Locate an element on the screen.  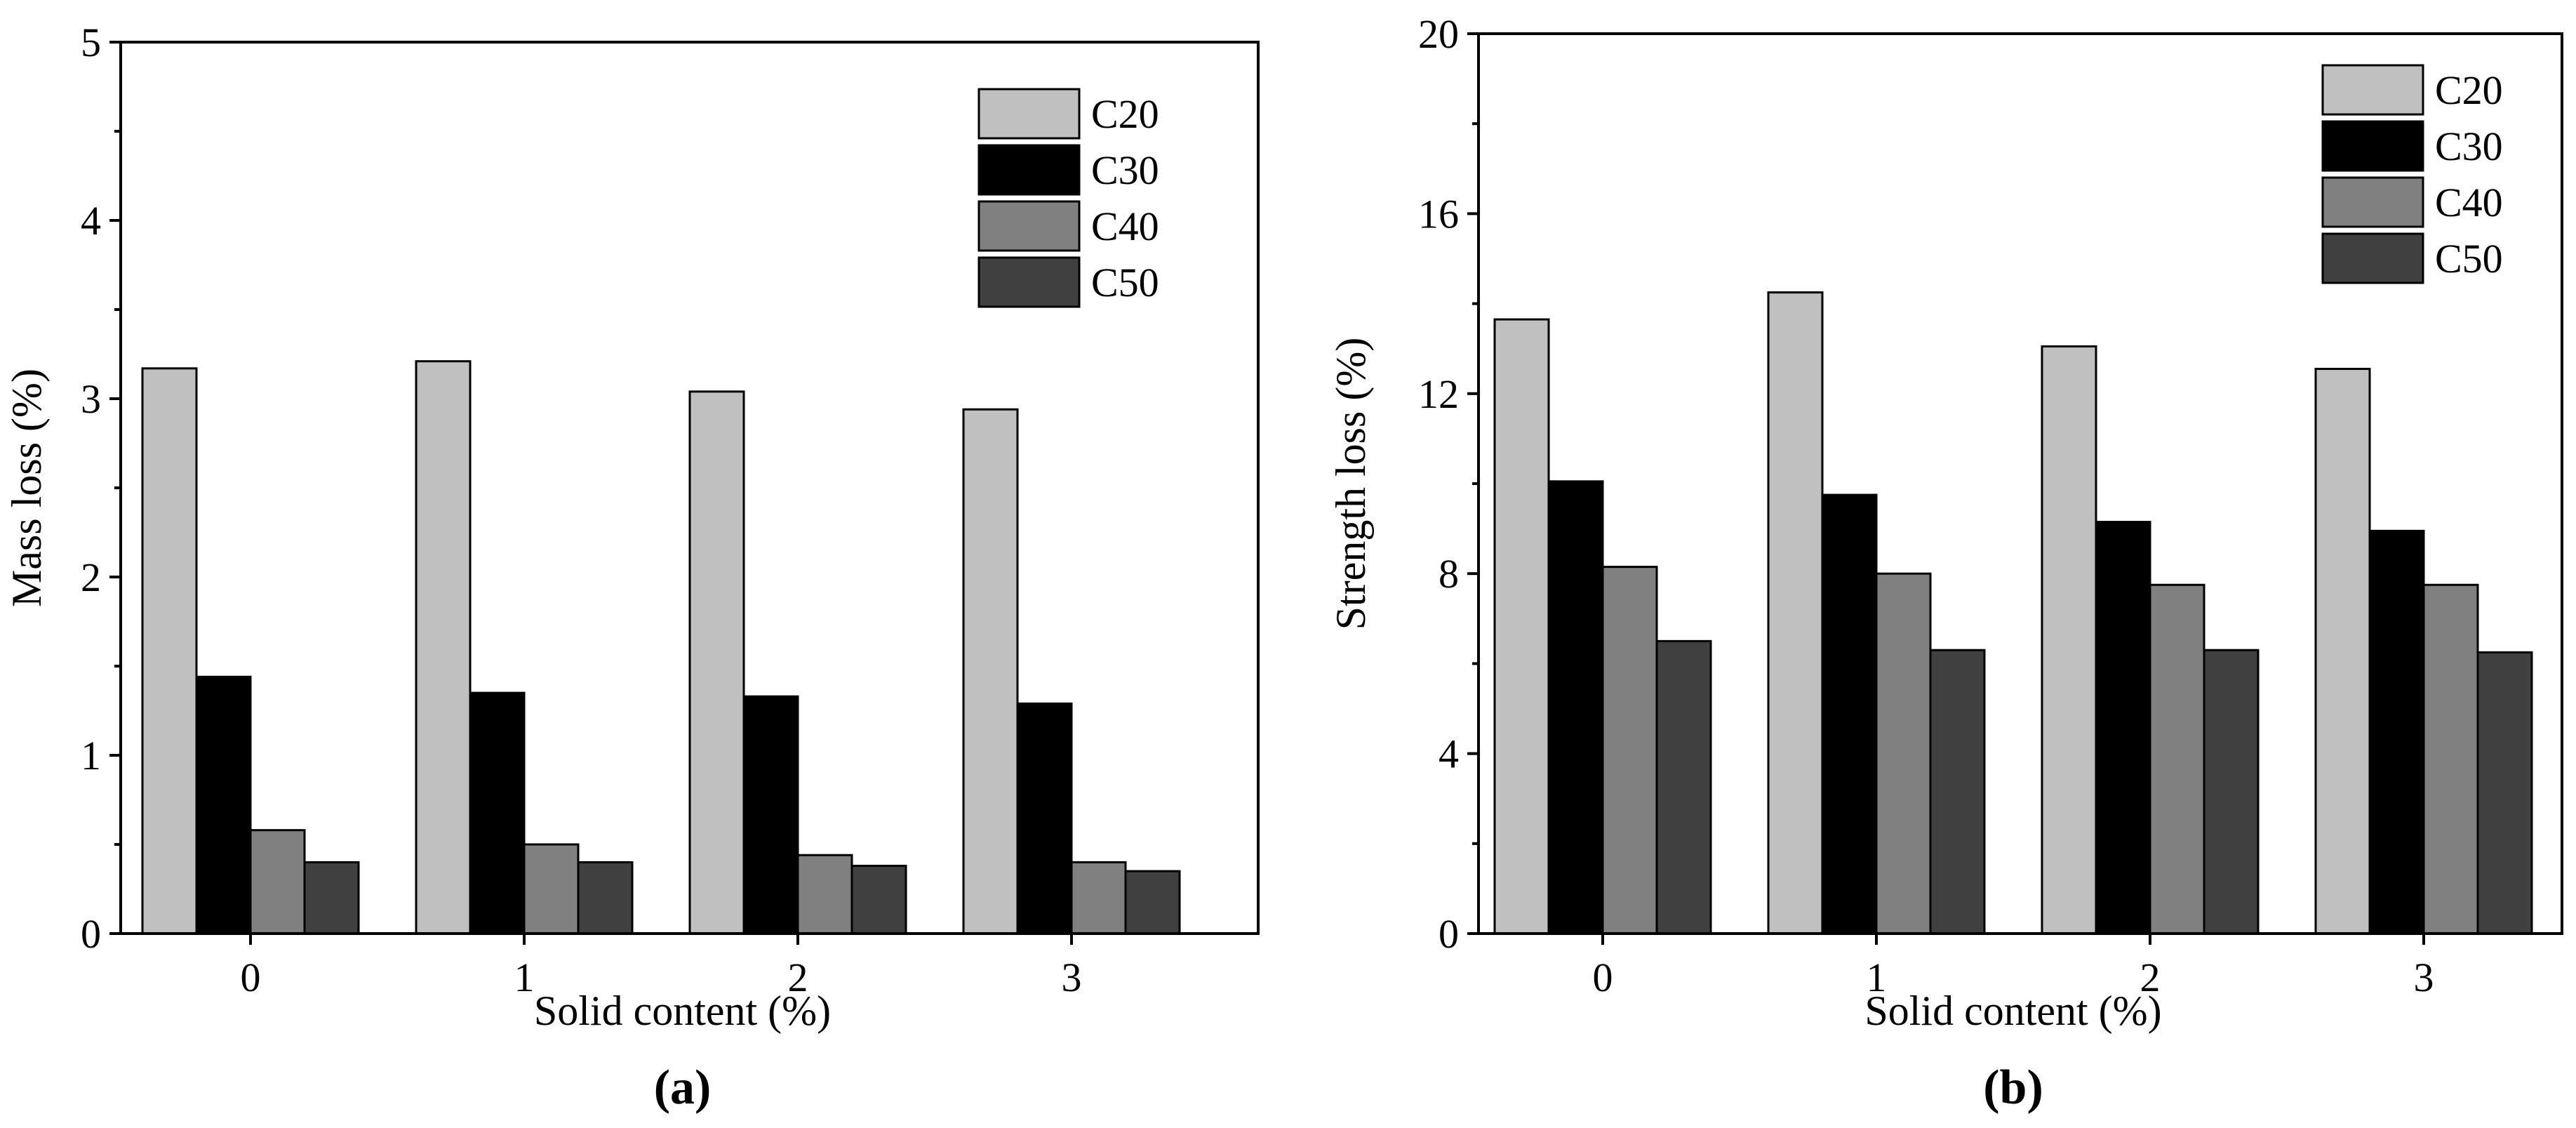
y-tick-label: 2 is located at coordinates (91, 577).